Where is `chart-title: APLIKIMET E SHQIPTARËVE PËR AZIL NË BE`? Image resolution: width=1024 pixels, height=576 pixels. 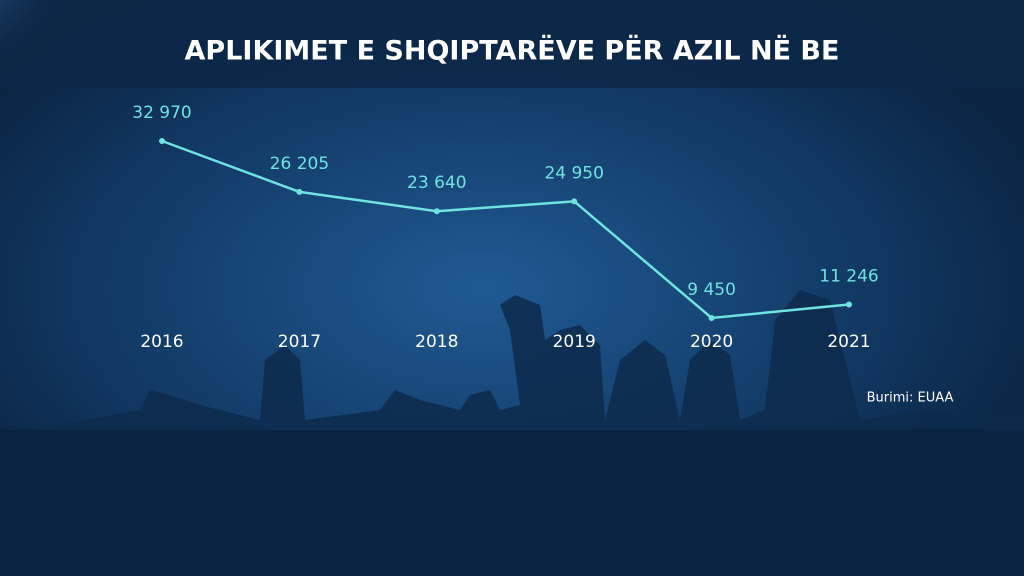
chart-title: APLIKIMET E SHQIPTARËVE PËR AZIL NË BE is located at coordinates (512, 51).